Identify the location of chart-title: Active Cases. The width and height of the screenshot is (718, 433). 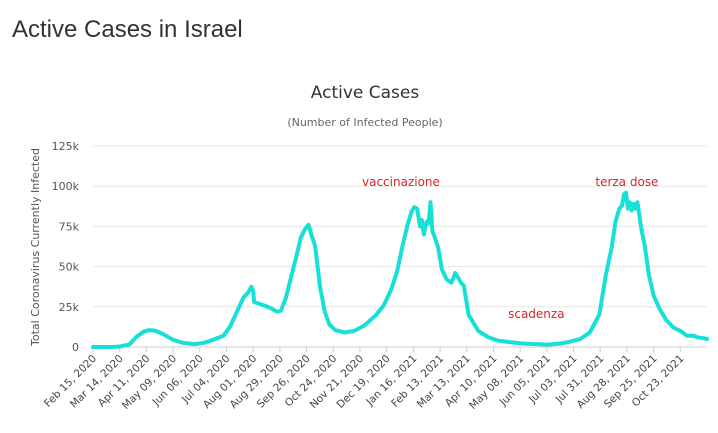
(365, 93).